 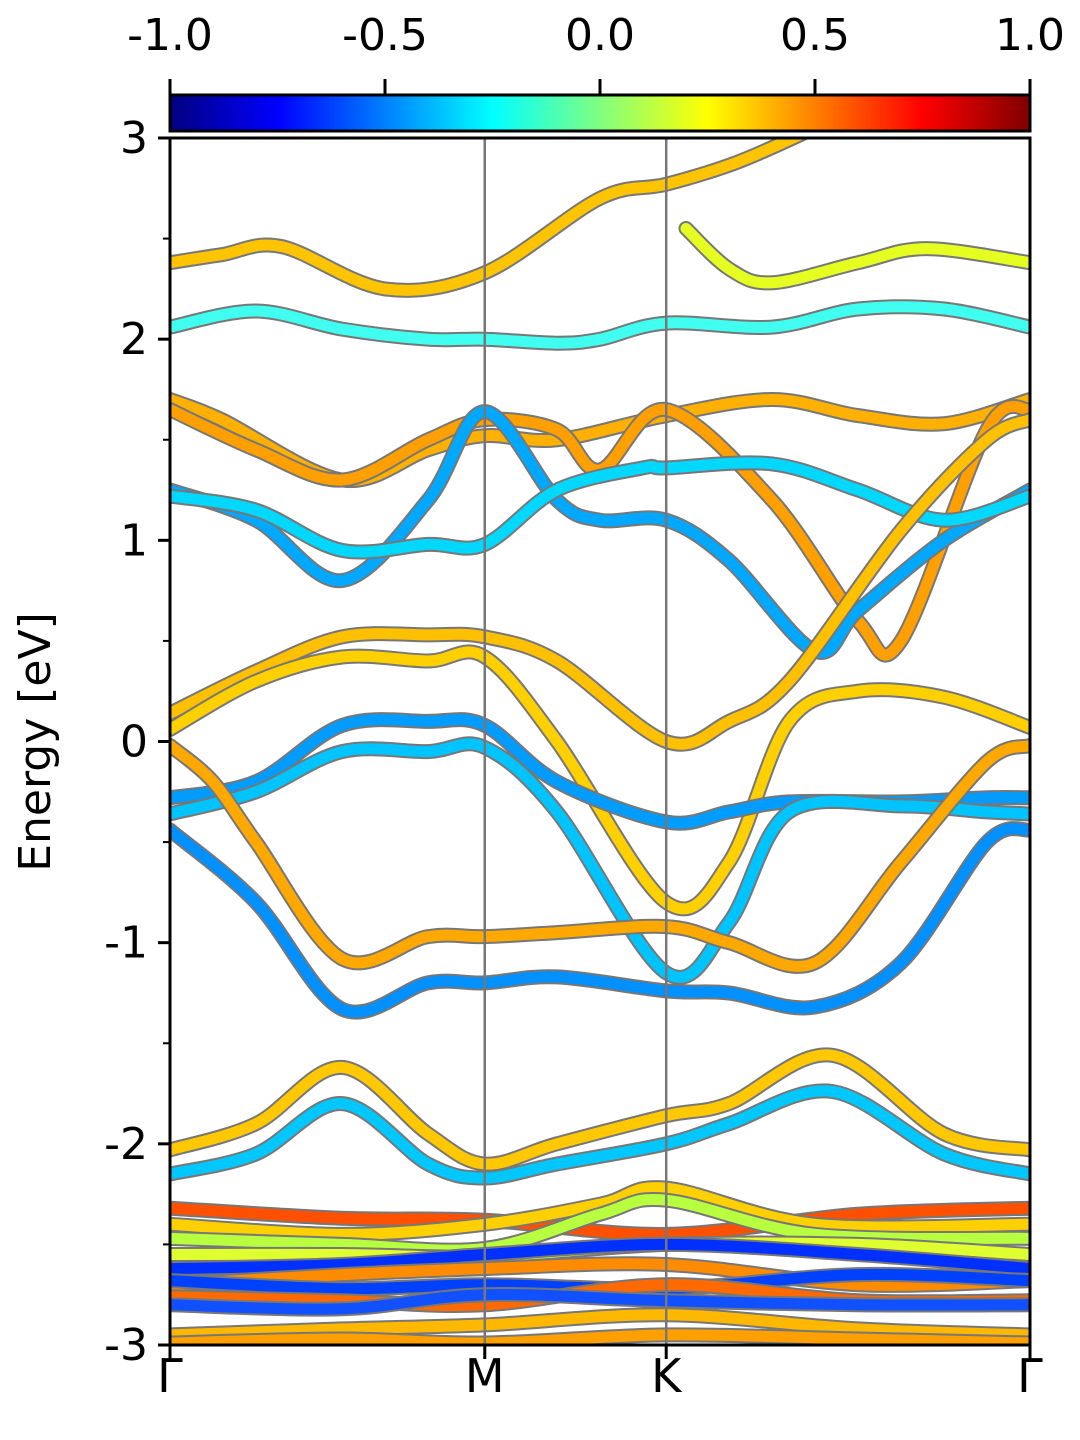 I want to click on k-point-label: M, so click(x=485, y=1376).